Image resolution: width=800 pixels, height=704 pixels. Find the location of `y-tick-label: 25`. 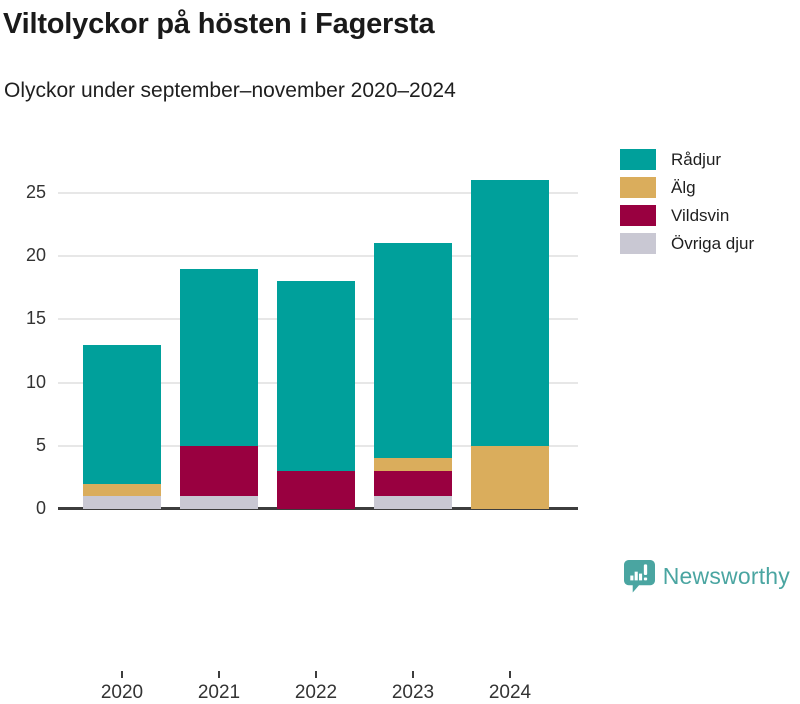

y-tick-label: 25 is located at coordinates (35, 191).